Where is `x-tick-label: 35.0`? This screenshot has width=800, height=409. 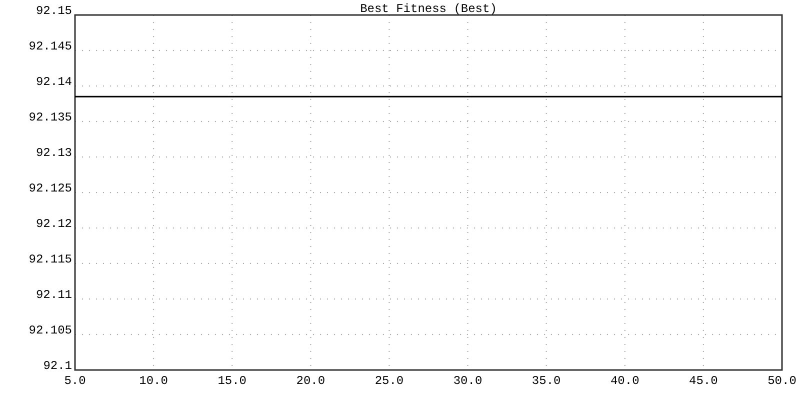
x-tick-label: 35.0 is located at coordinates (546, 381).